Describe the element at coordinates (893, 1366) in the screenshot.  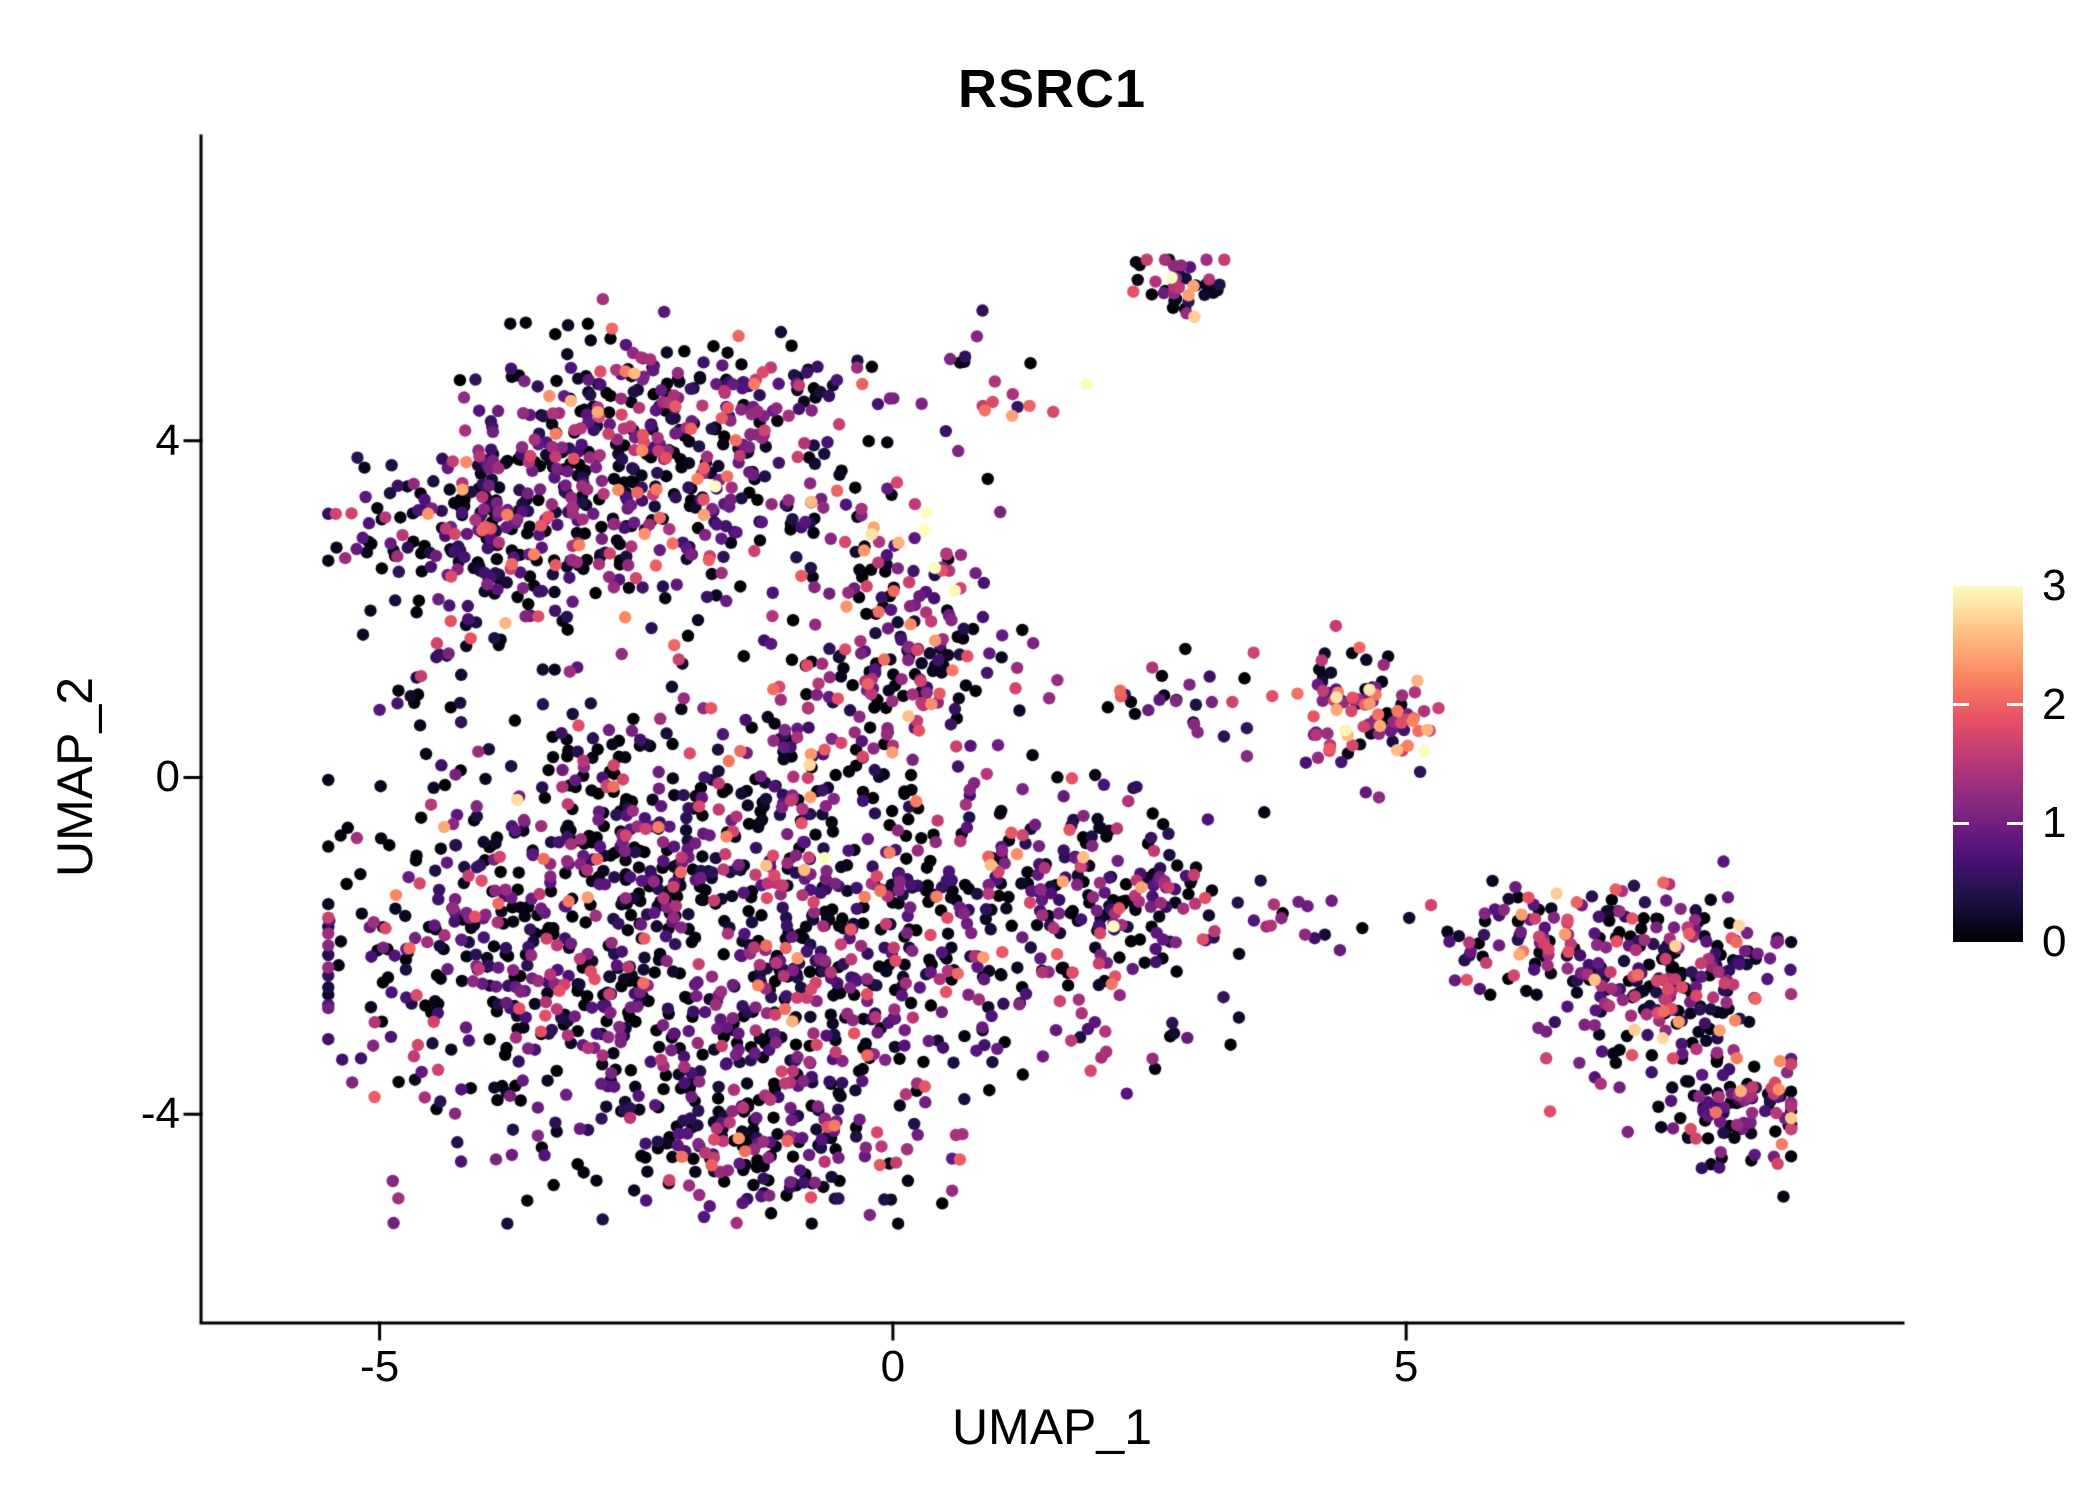
I see `x-tick-label: 0` at that location.